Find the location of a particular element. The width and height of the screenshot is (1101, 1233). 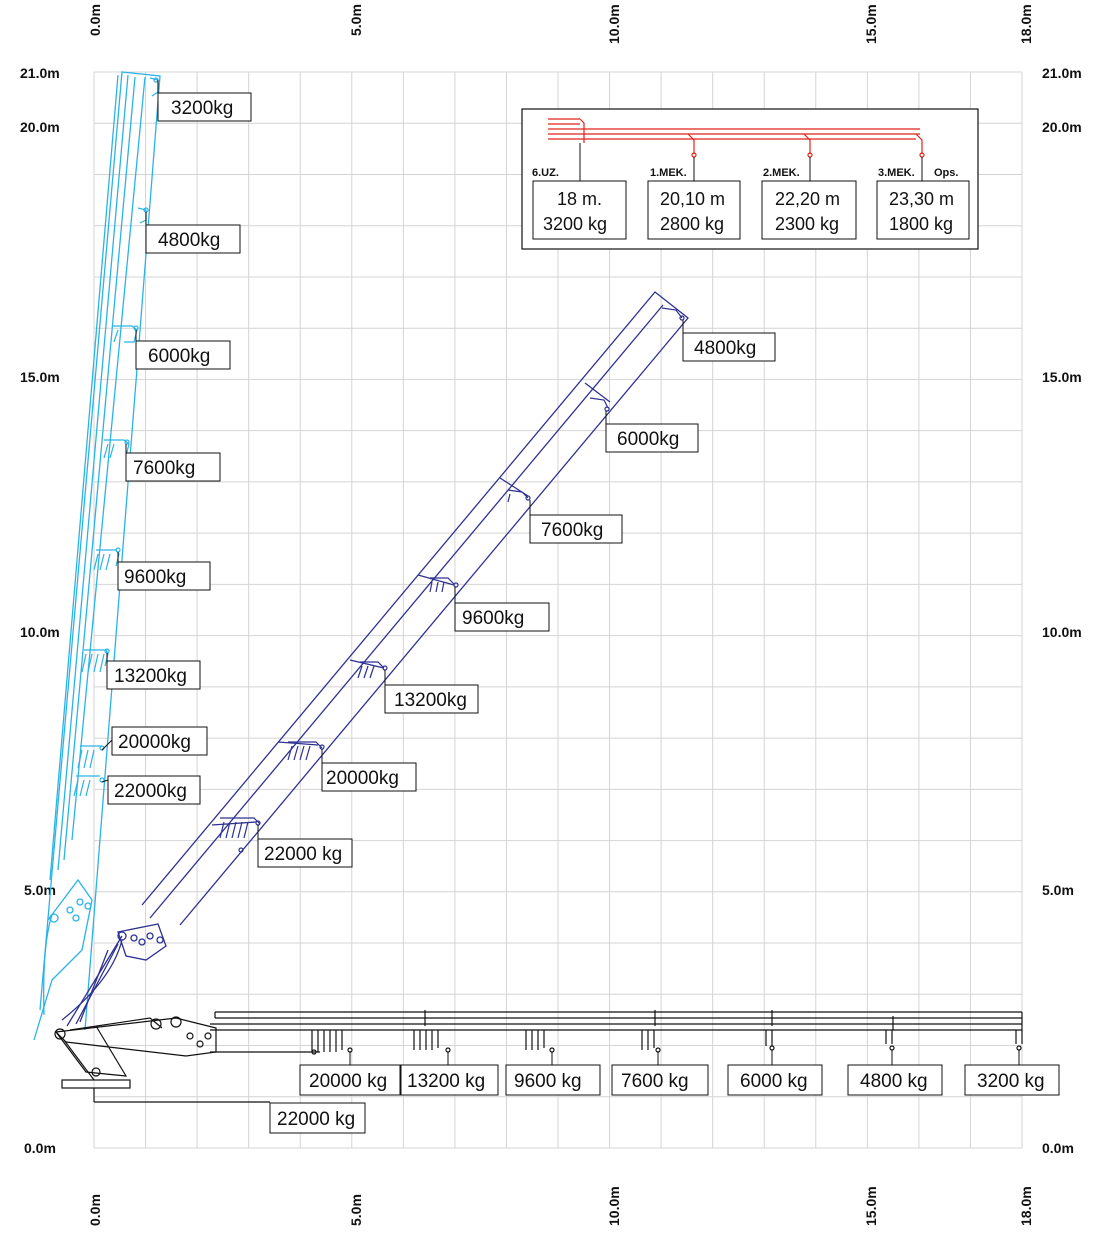

legend-tag-mek2: 2.MEK. is located at coordinates (781, 173).